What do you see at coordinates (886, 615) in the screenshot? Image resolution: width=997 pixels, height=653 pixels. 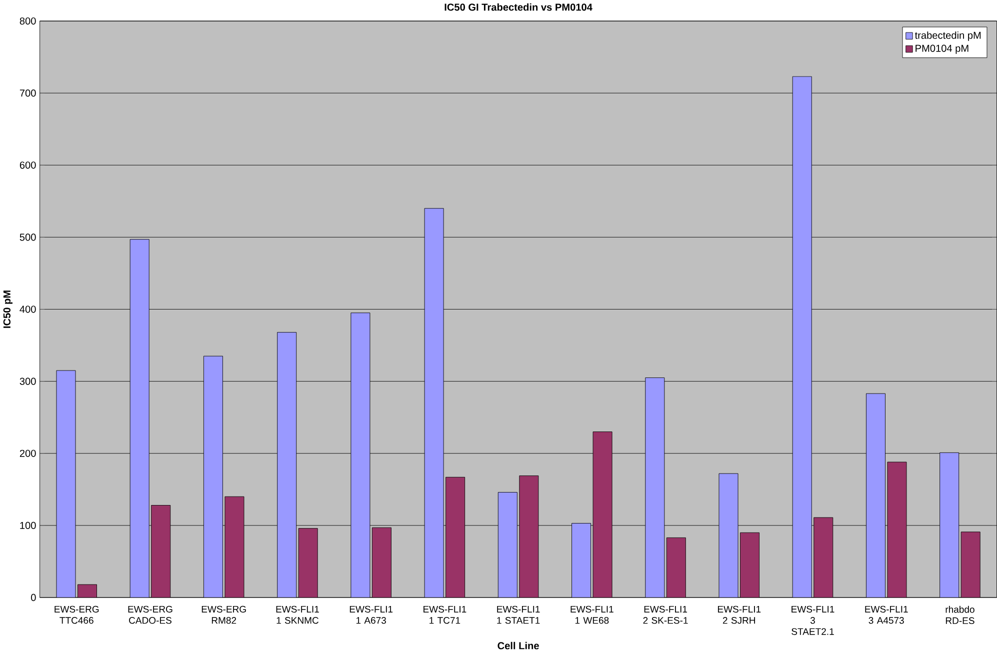 I see `x-tick-label: EWS-FLI1 3 A4573` at bounding box center [886, 615].